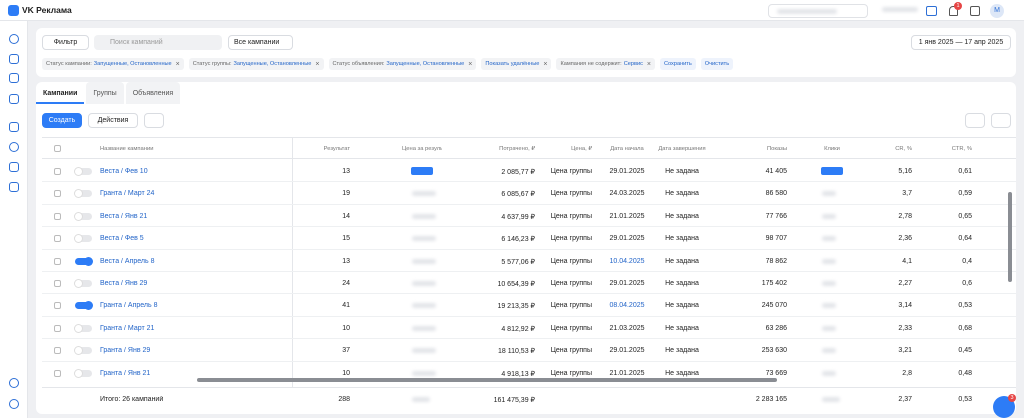  Describe the element at coordinates (105, 93) in the screenshot. I see `tab: Группы` at that location.